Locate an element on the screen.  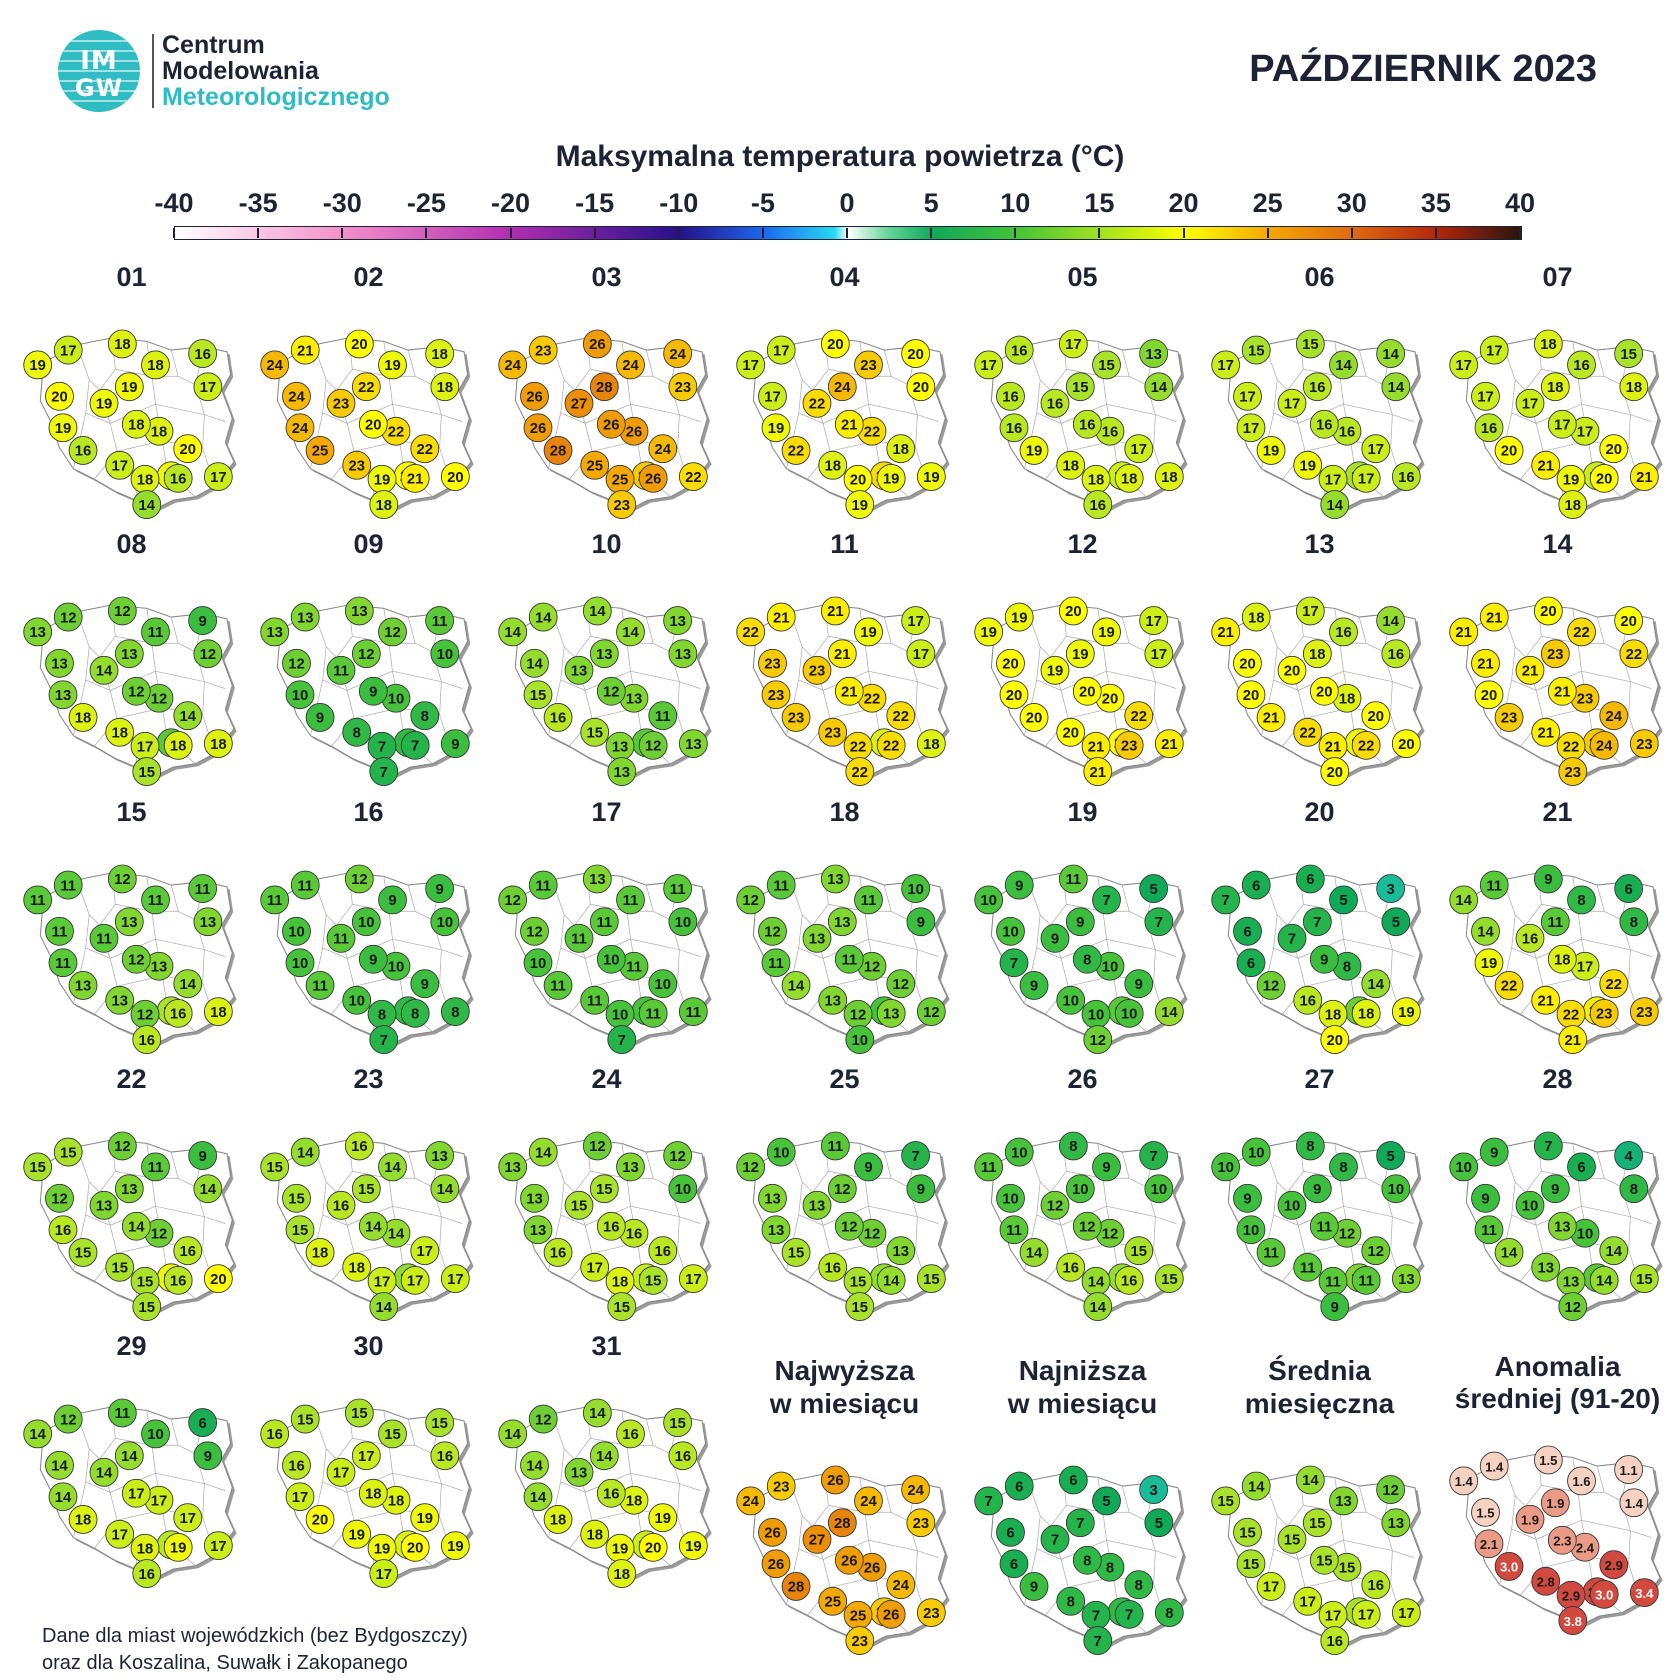
city-value: 24 is located at coordinates (300, 429).